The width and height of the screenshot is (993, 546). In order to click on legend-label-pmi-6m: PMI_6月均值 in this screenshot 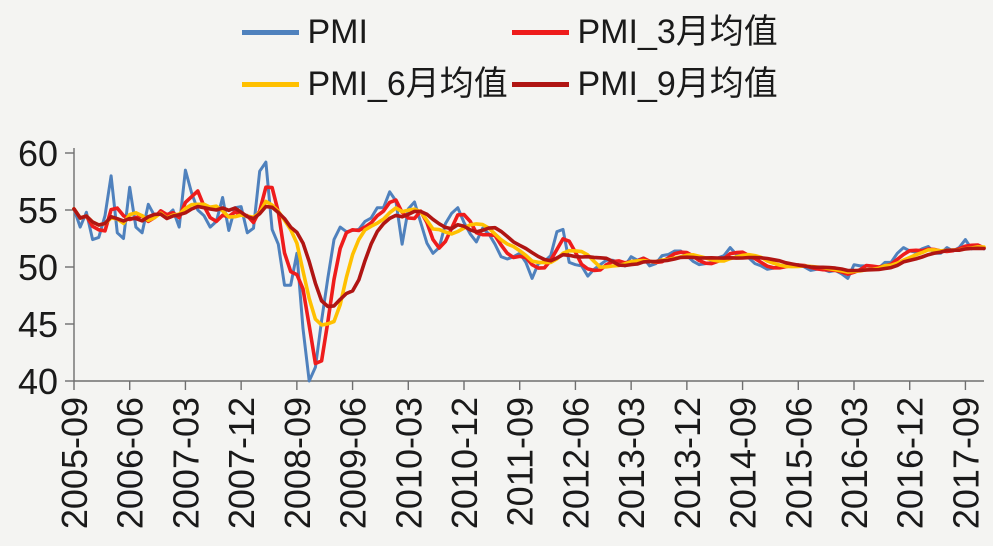, I will do `click(407, 84)`.